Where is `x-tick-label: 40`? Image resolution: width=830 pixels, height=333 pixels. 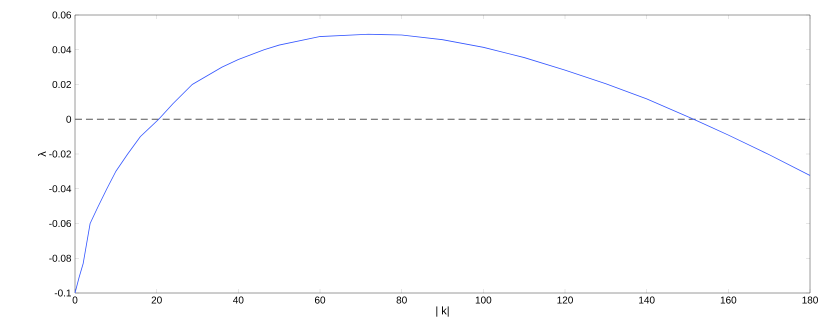
x-tick-label: 40 is located at coordinates (238, 300).